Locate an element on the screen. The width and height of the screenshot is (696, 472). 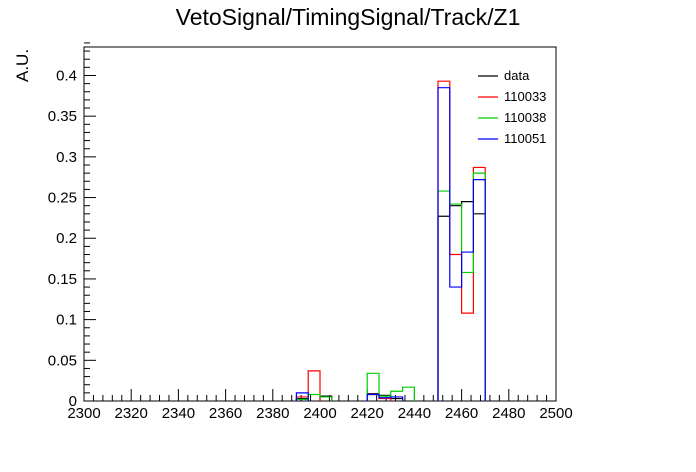
y-tick-label: 0.4 is located at coordinates (66, 75).